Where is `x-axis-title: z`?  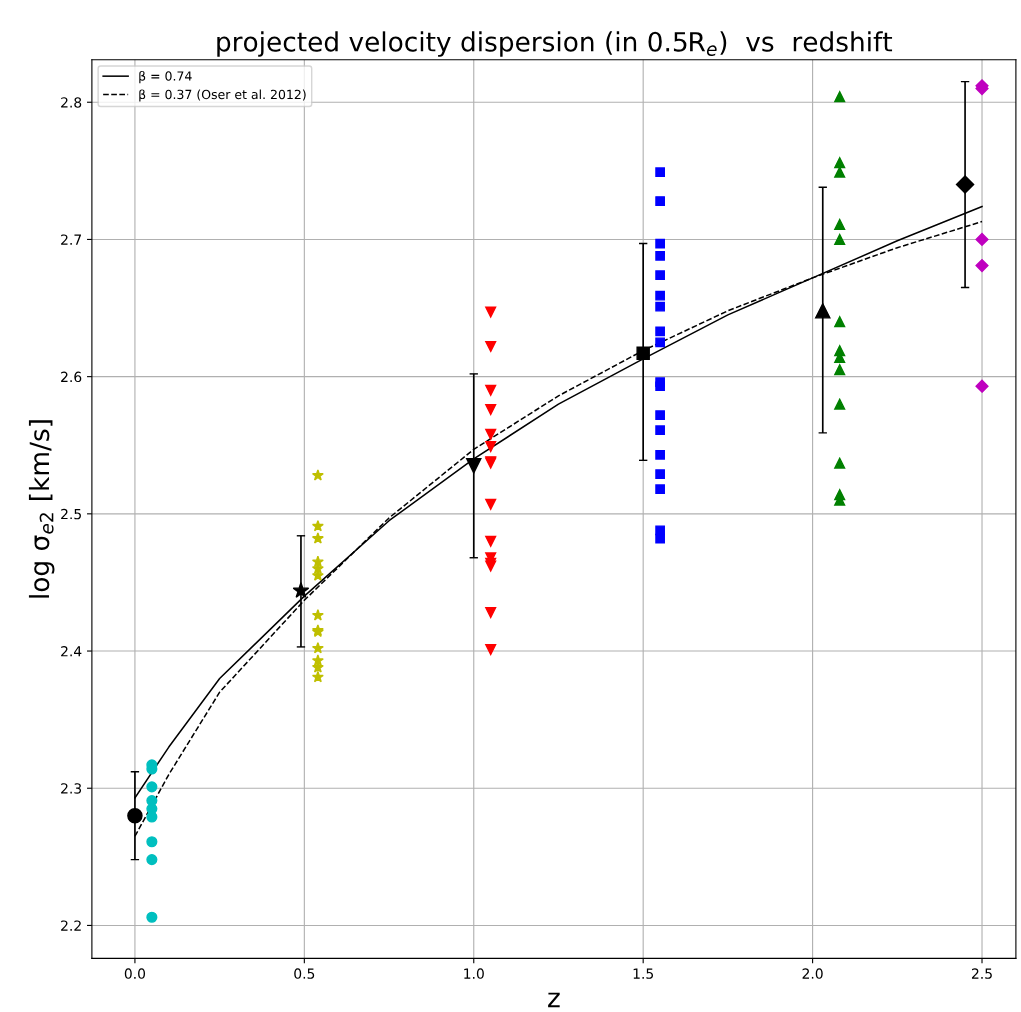 x-axis-title: z is located at coordinates (554, 1000).